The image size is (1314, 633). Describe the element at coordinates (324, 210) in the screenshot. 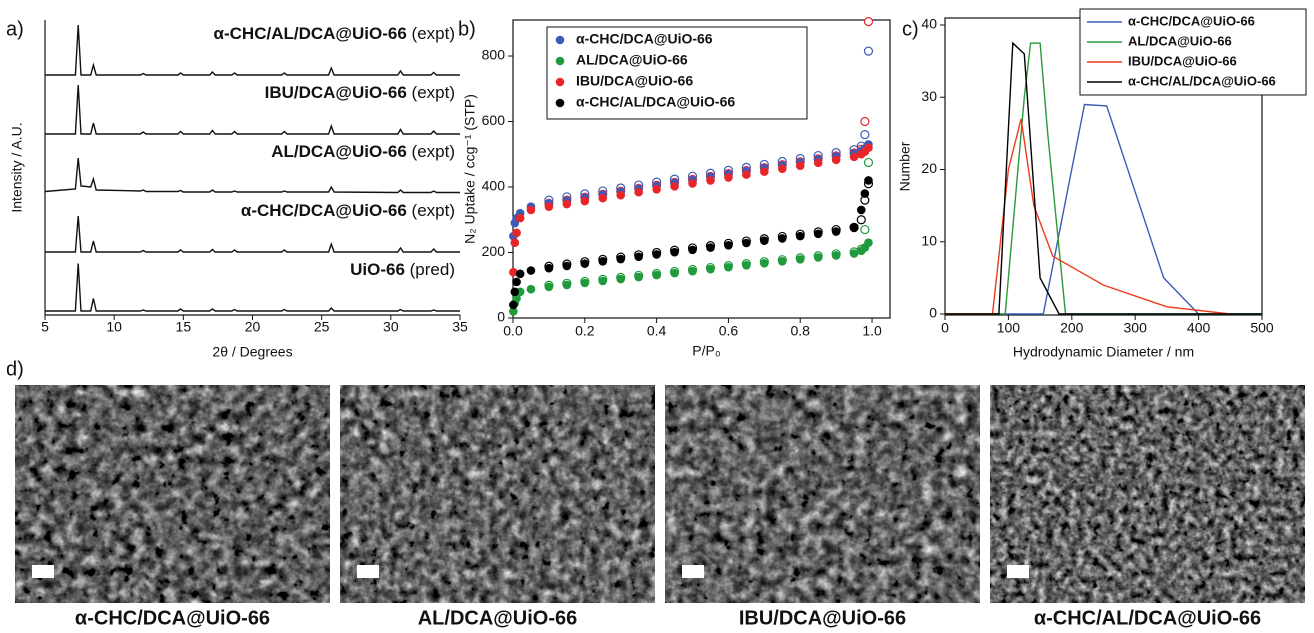

I see `pattern-name: α-CHC/DCA@UiO-66` at that location.